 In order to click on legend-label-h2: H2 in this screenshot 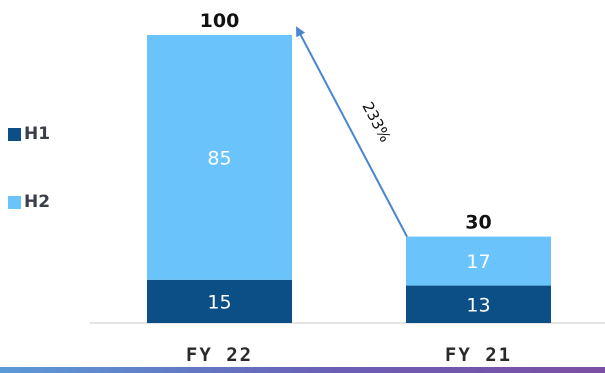, I will do `click(37, 202)`.